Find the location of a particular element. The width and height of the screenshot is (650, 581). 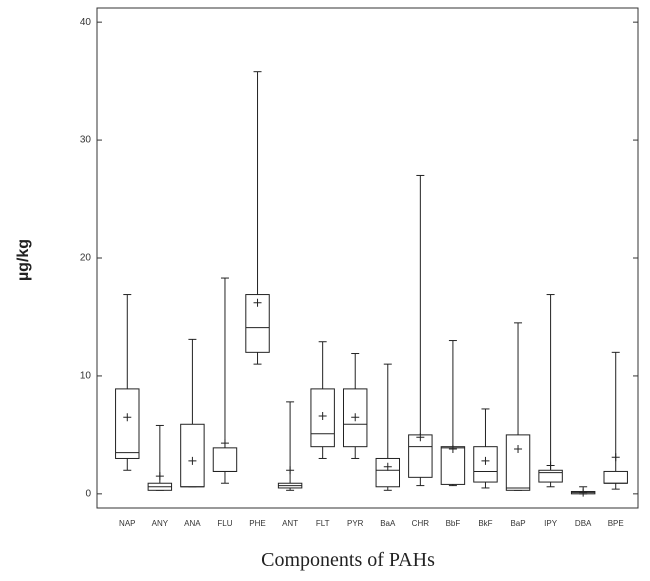

x-tick-label: IPY is located at coordinates (551, 523).